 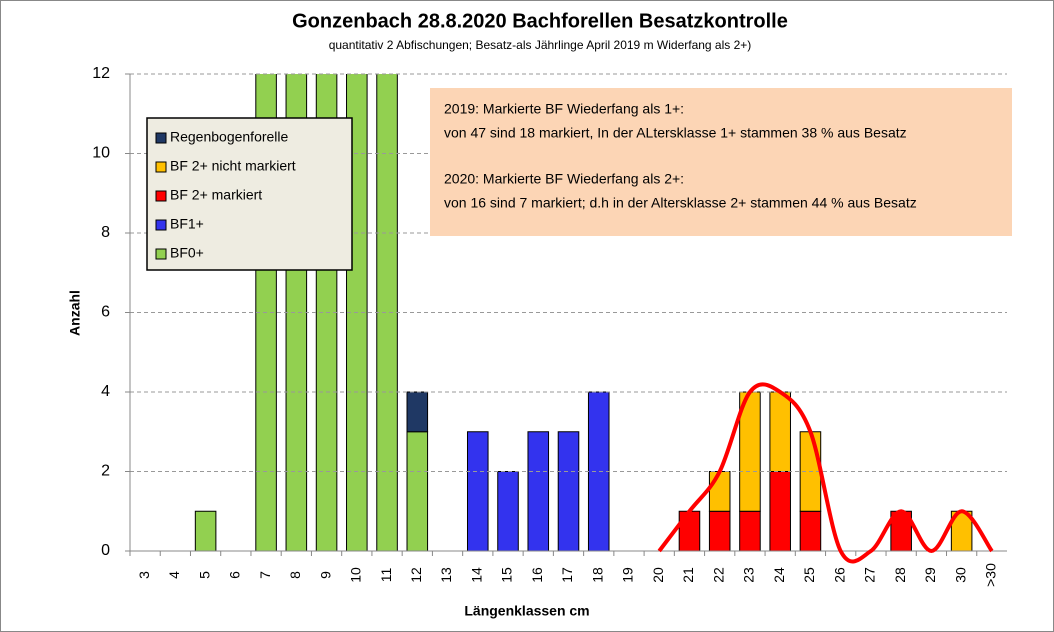 What do you see at coordinates (446, 575) in the screenshot?
I see `x-tick-label: 13` at bounding box center [446, 575].